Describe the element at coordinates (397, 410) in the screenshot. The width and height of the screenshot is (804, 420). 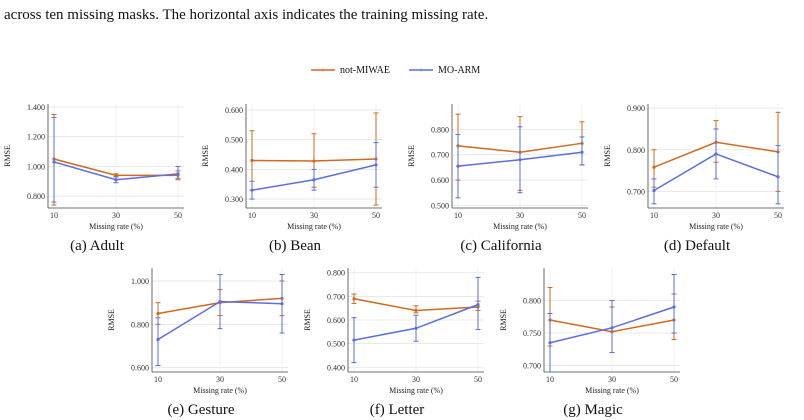
I see `panel-title-letter: (f) Letter` at that location.